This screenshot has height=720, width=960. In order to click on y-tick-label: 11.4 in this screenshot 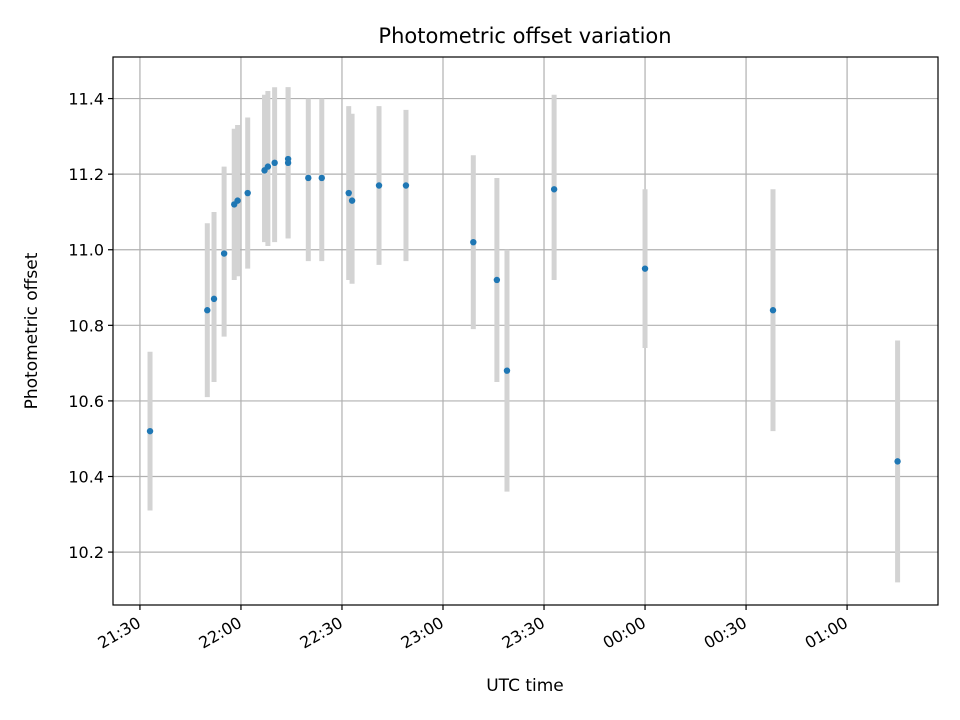, I will do `click(86, 99)`.